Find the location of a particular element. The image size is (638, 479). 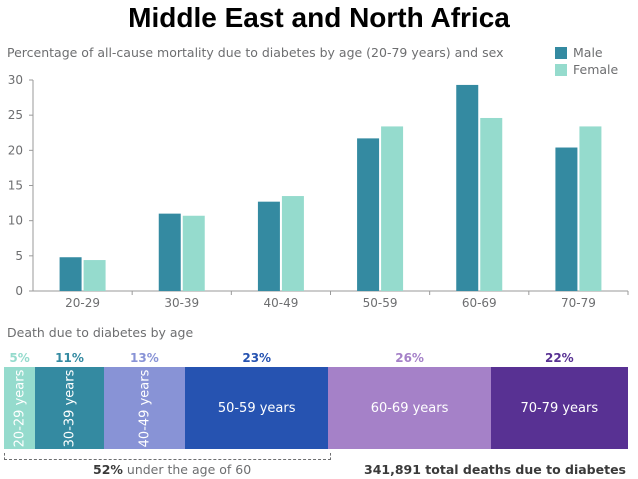

under-60-text: under the age of 60 is located at coordinates (189, 469).